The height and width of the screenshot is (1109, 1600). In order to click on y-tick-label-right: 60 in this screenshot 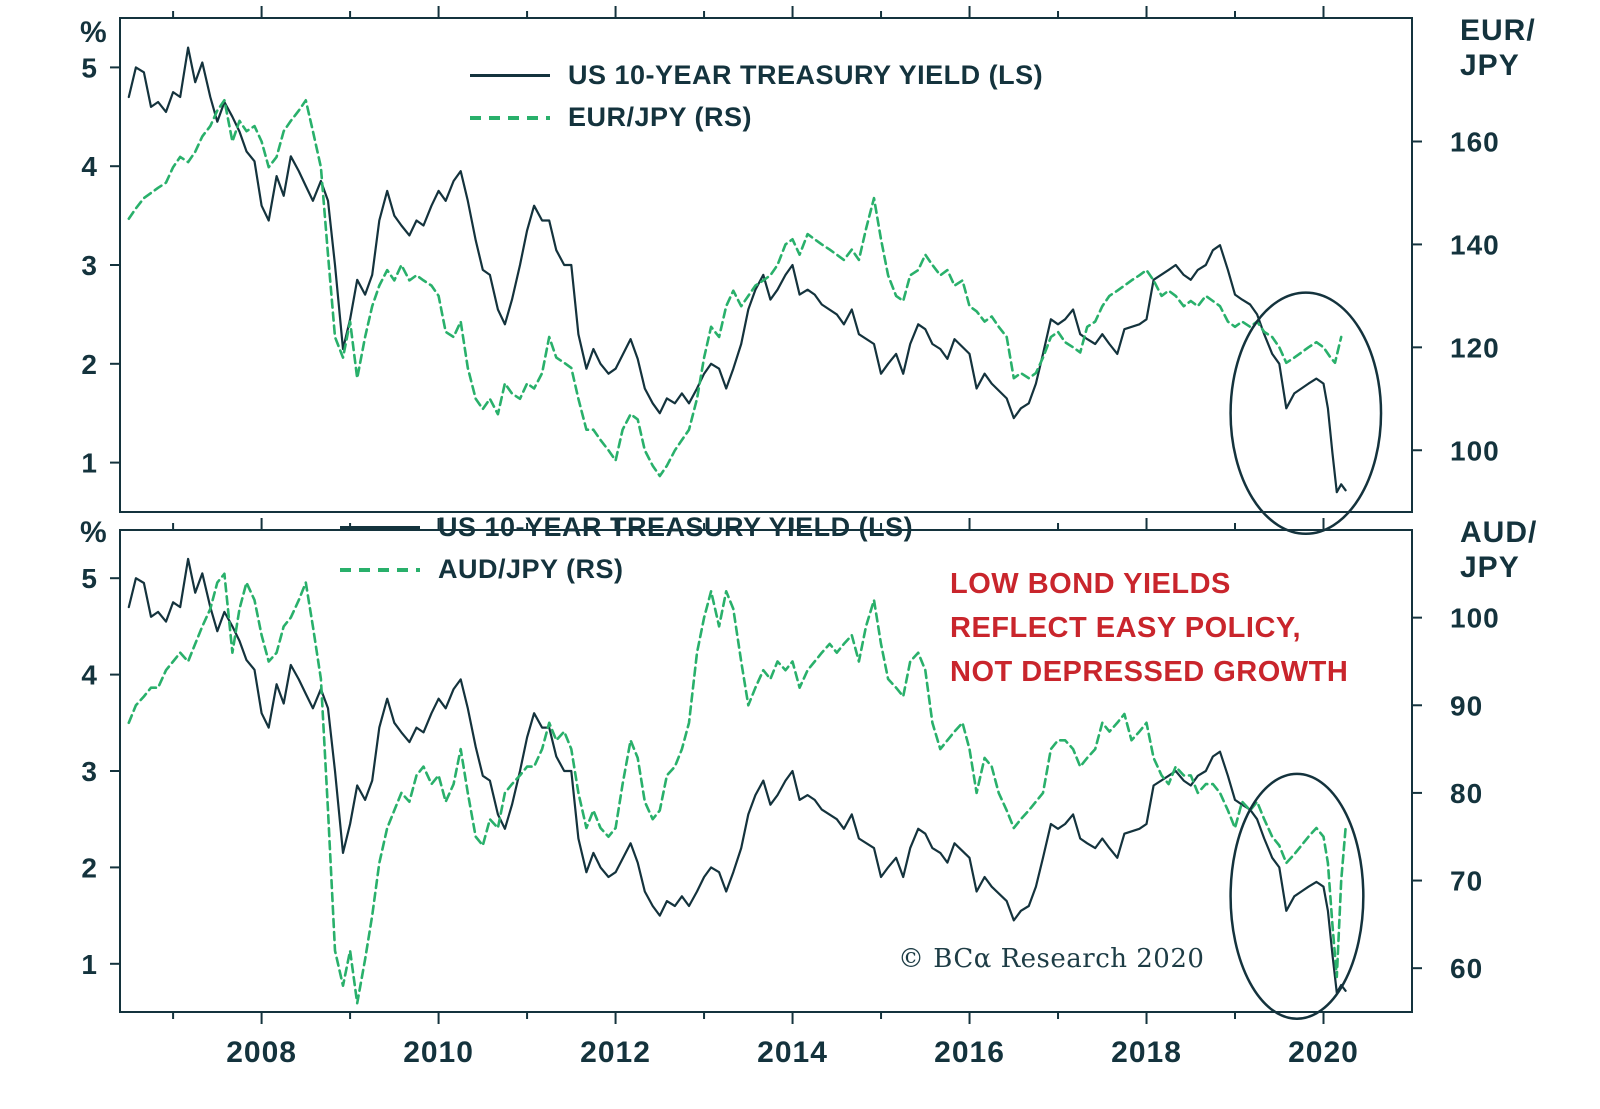, I will do `click(1466, 968)`.